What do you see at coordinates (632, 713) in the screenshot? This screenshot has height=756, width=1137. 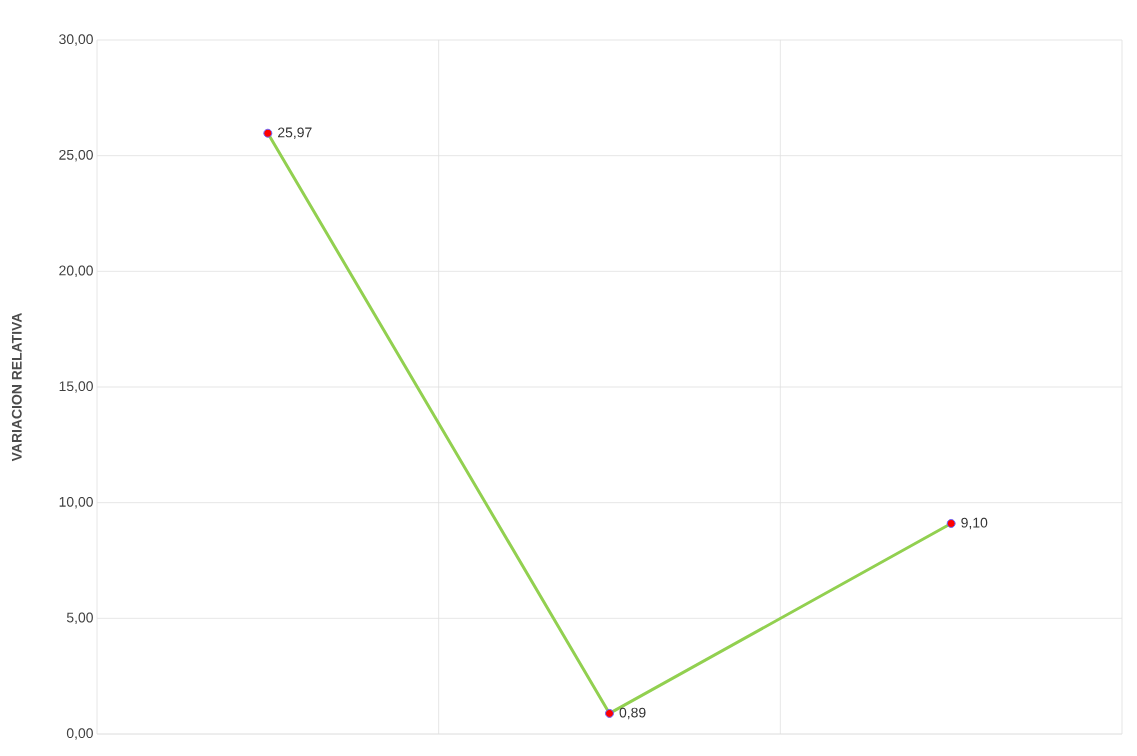 I see `data-label: 0,89` at bounding box center [632, 713].